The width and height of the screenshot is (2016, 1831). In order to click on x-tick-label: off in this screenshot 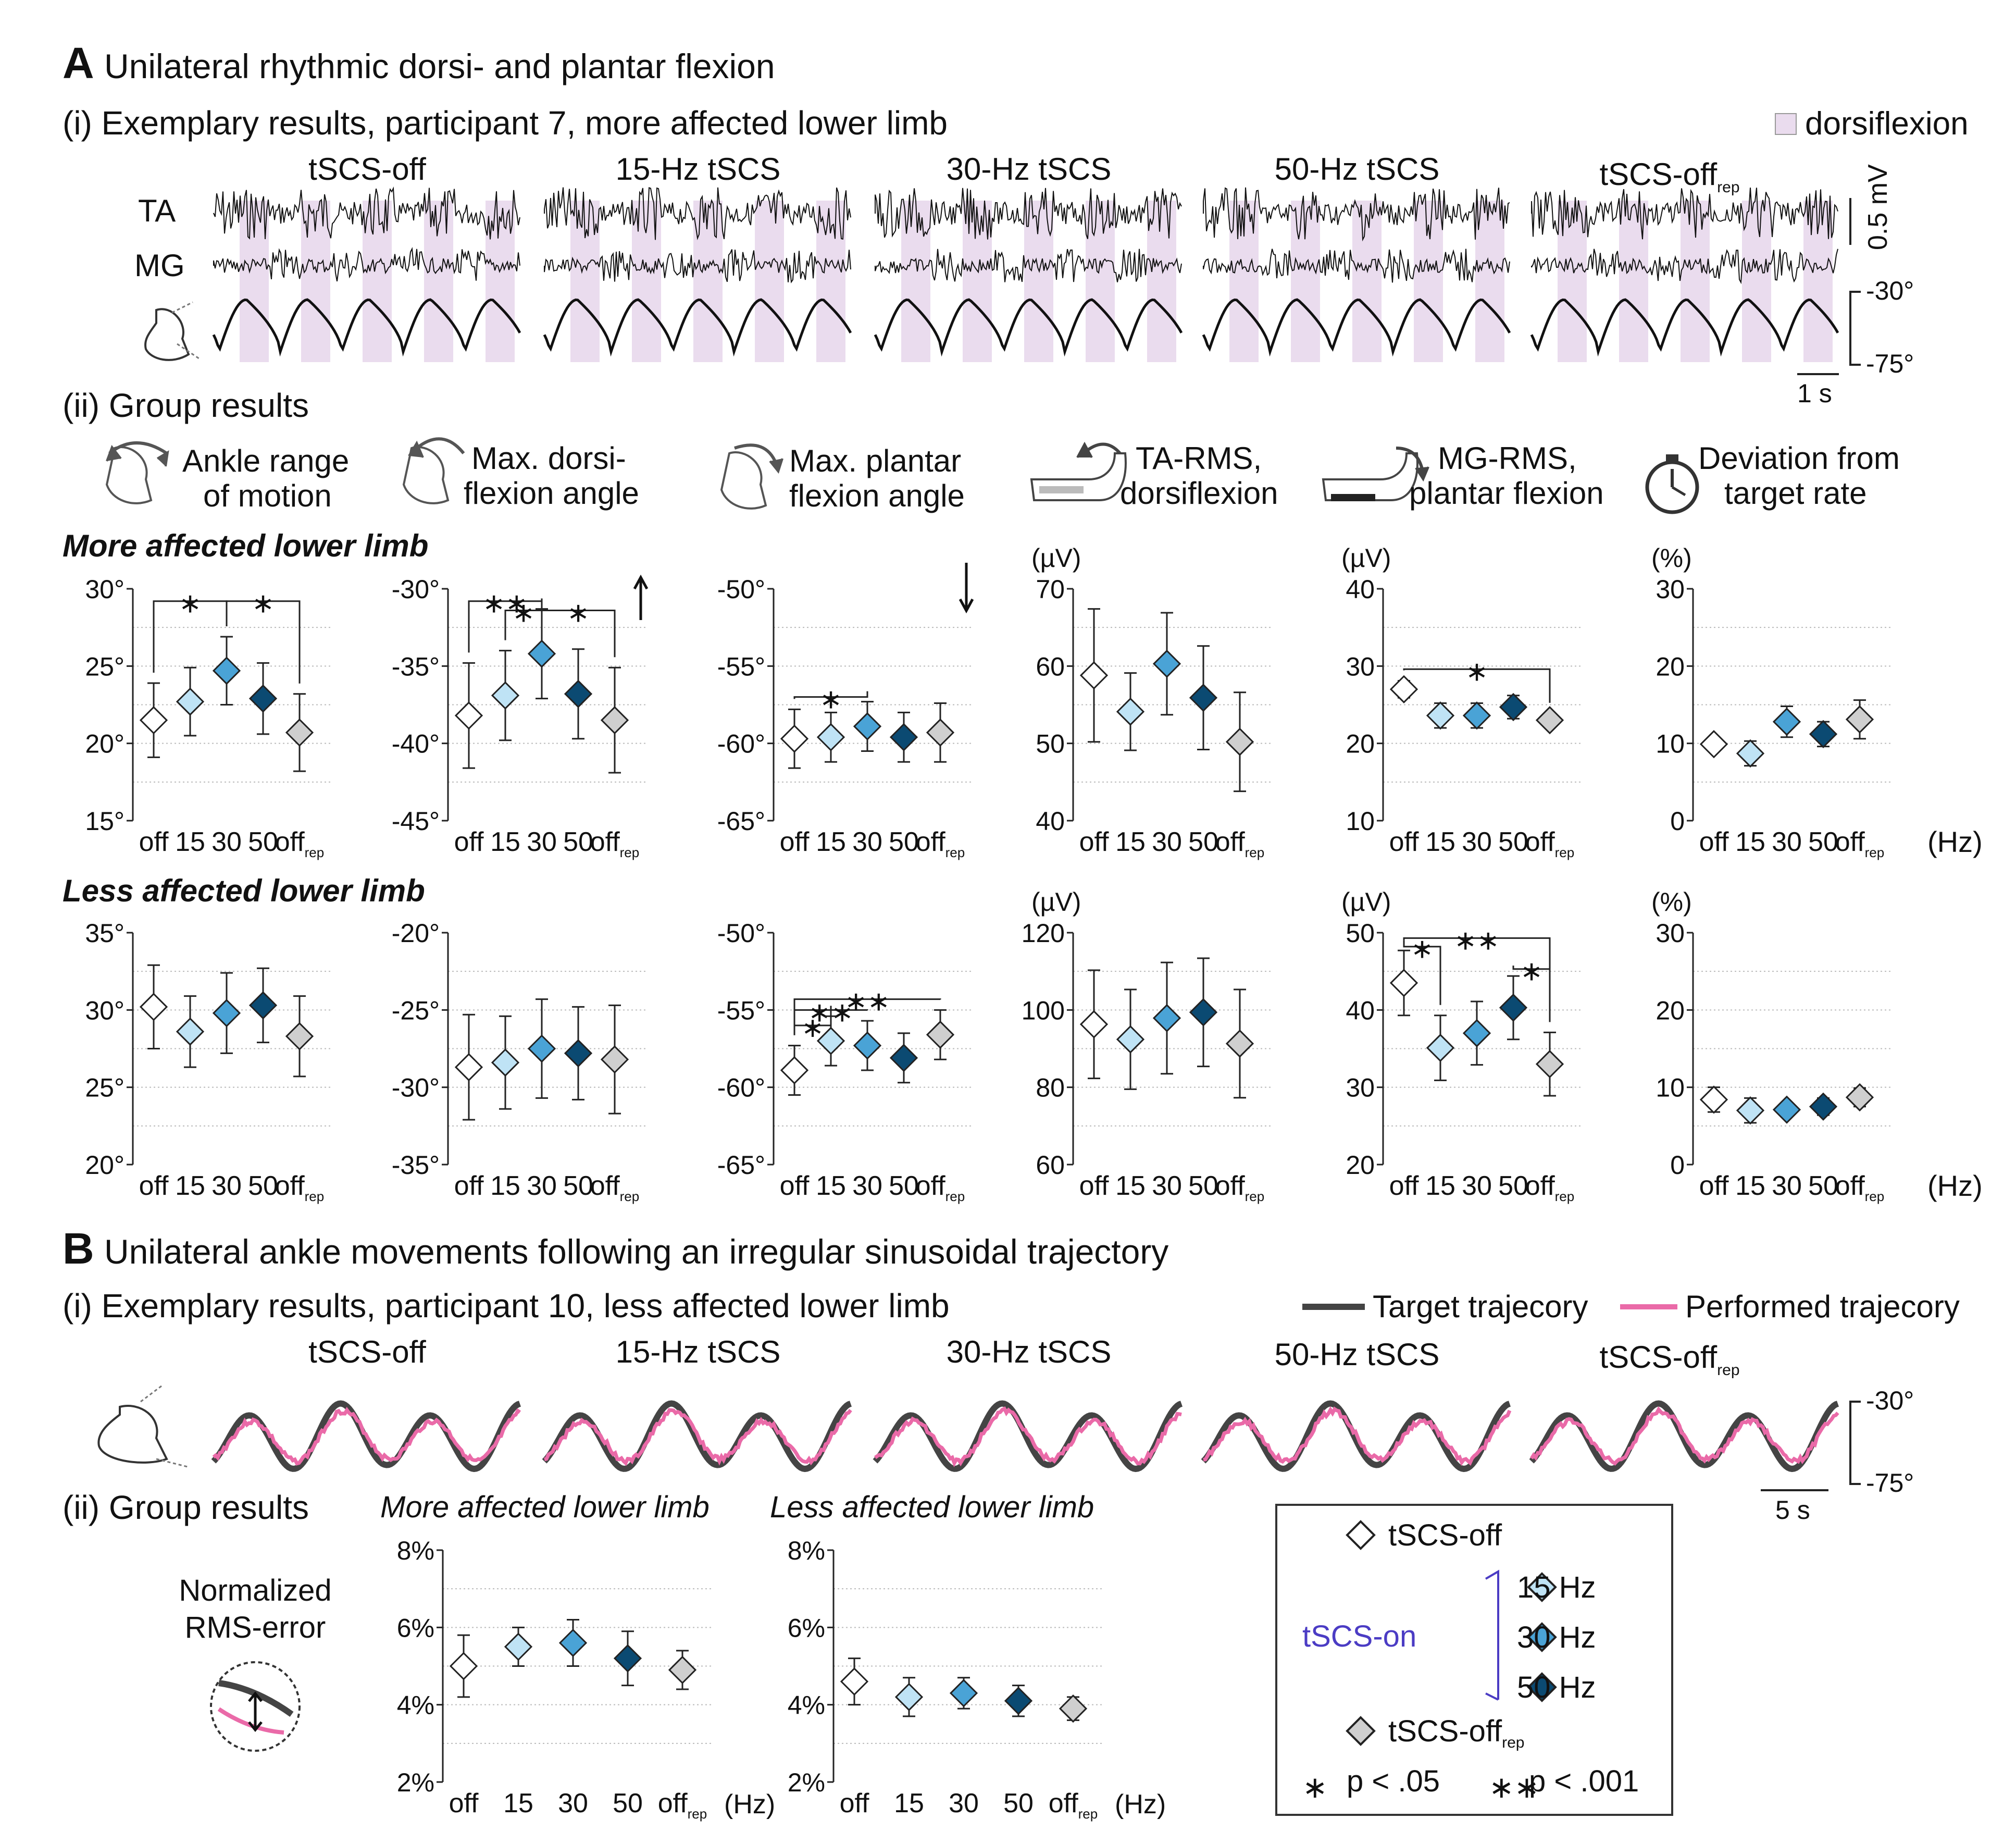, I will do `click(1094, 1186)`.